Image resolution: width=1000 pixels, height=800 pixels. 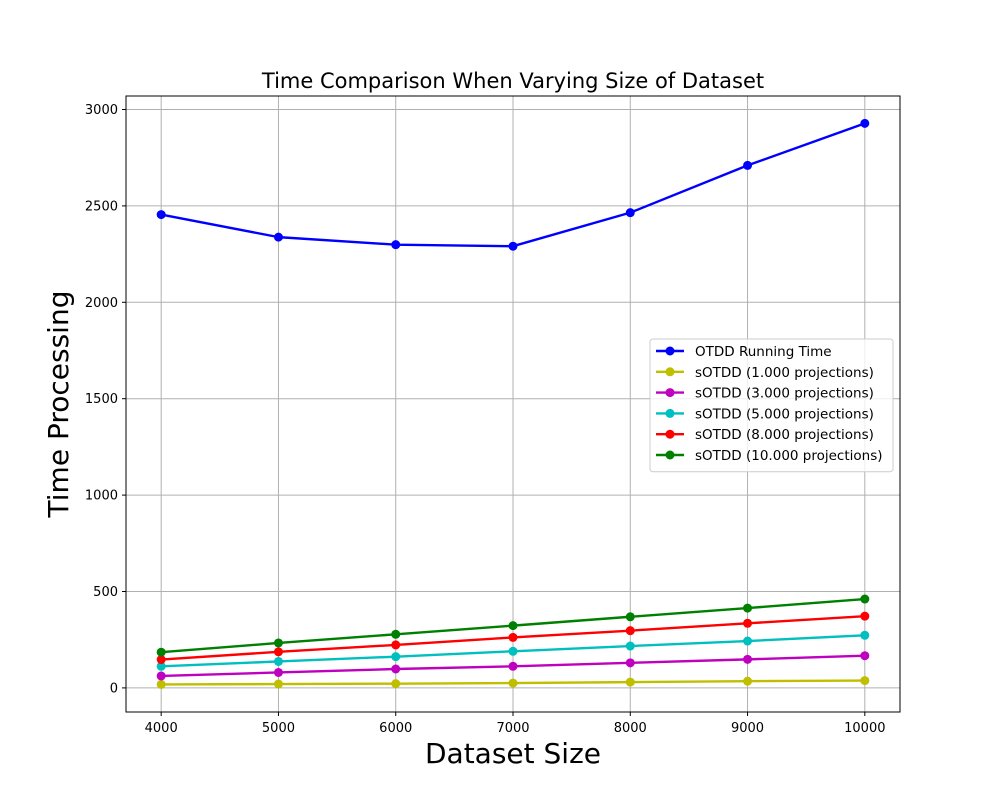 What do you see at coordinates (114, 688) in the screenshot?
I see `y-tick-label: 0` at bounding box center [114, 688].